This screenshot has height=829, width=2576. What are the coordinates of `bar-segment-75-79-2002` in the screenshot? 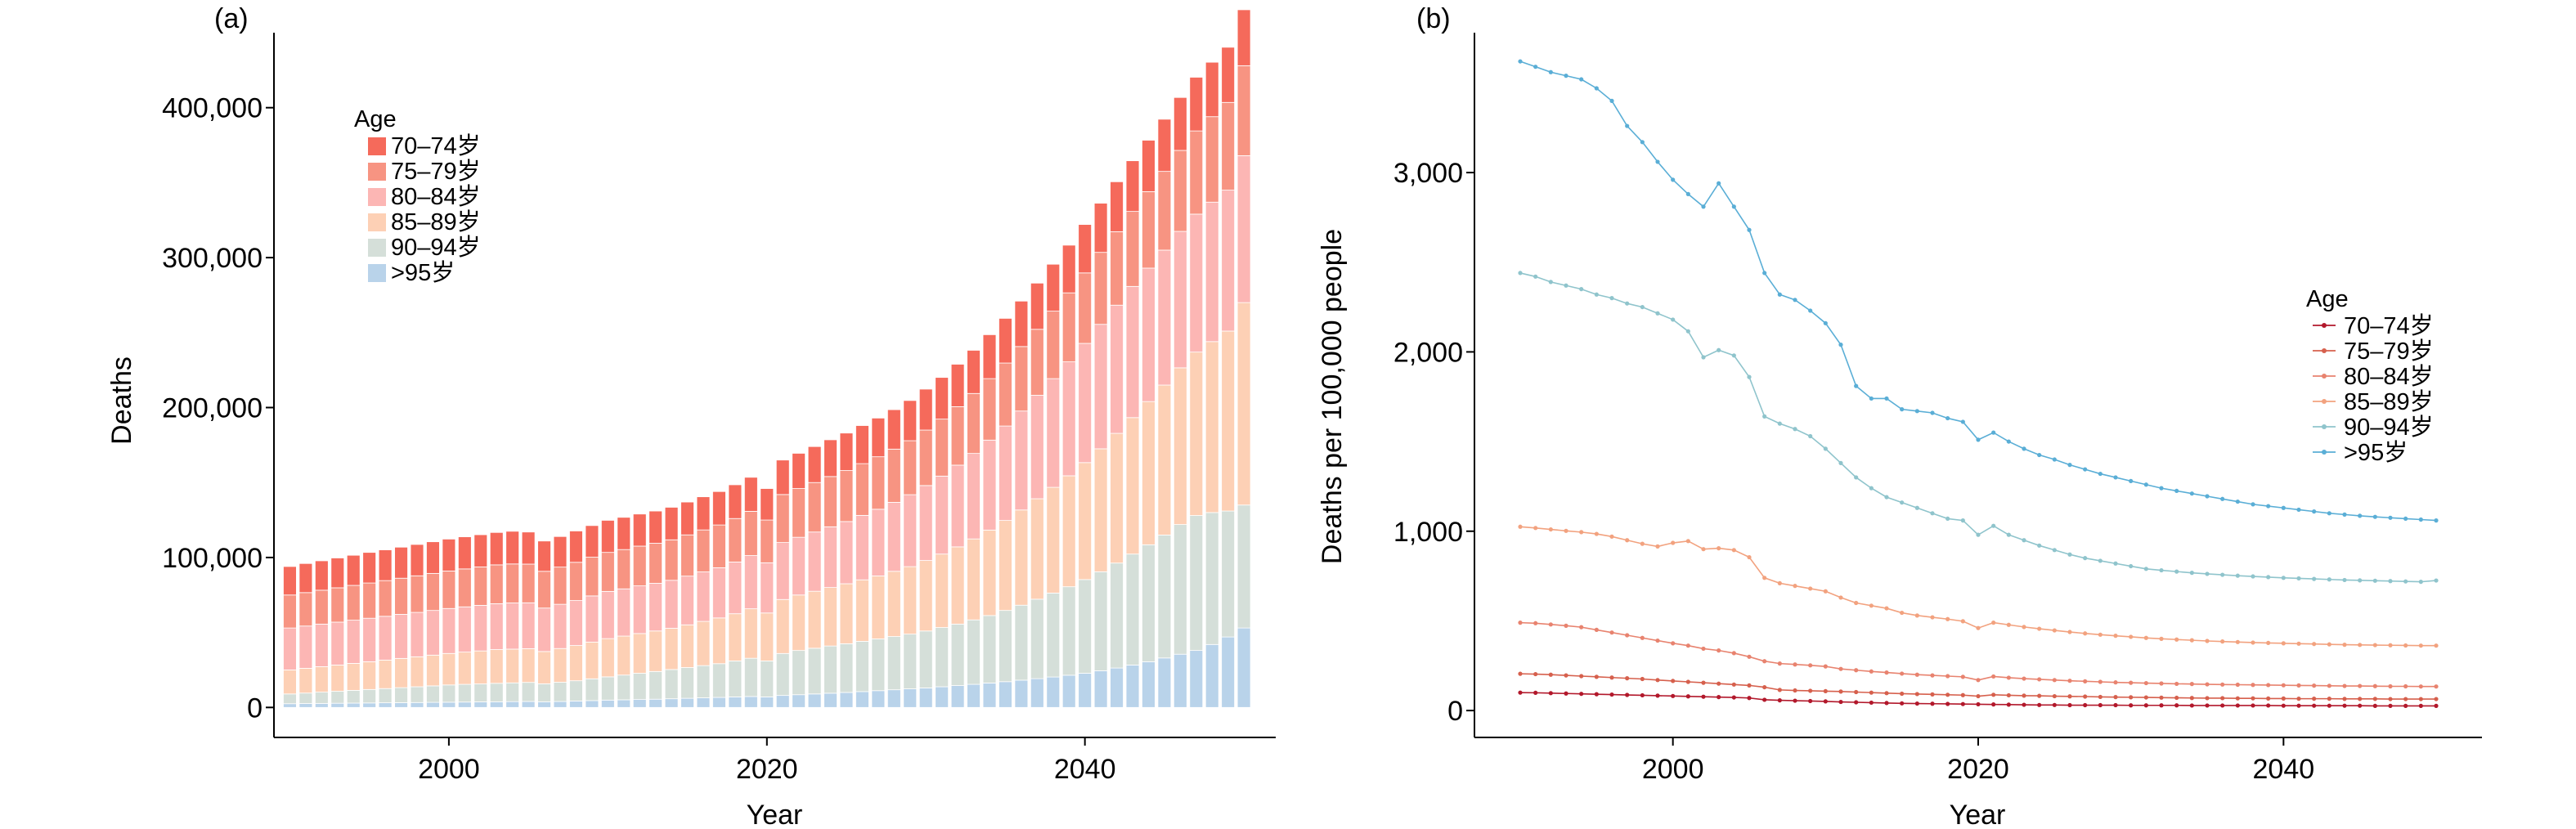 It's located at (481, 586).